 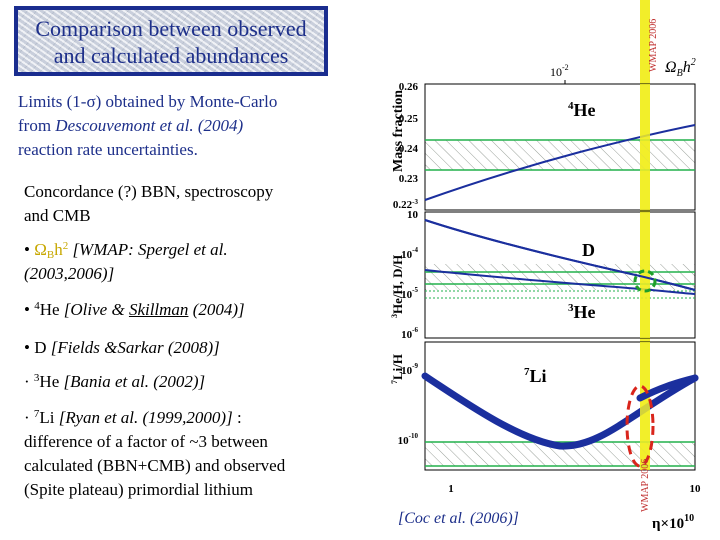 I want to click on li-panel-frame, so click(x=560, y=406).